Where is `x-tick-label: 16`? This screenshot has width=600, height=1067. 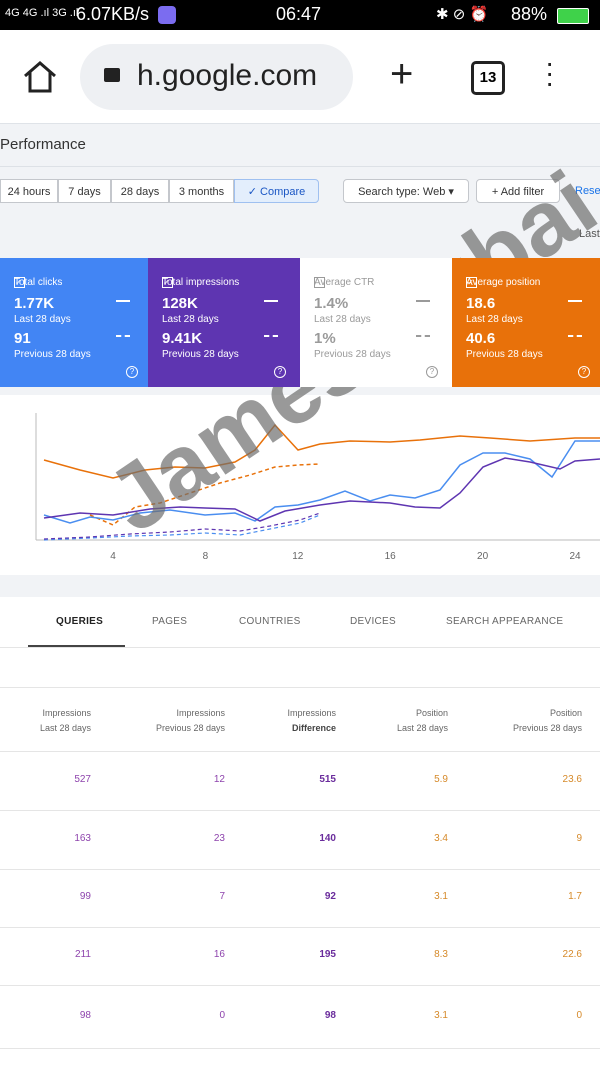
x-tick-label: 16 is located at coordinates (391, 556).